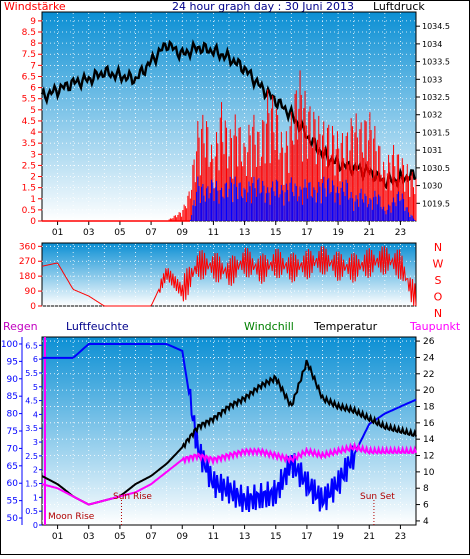  I want to click on left-tick-label: 5.5, so click(29, 100).